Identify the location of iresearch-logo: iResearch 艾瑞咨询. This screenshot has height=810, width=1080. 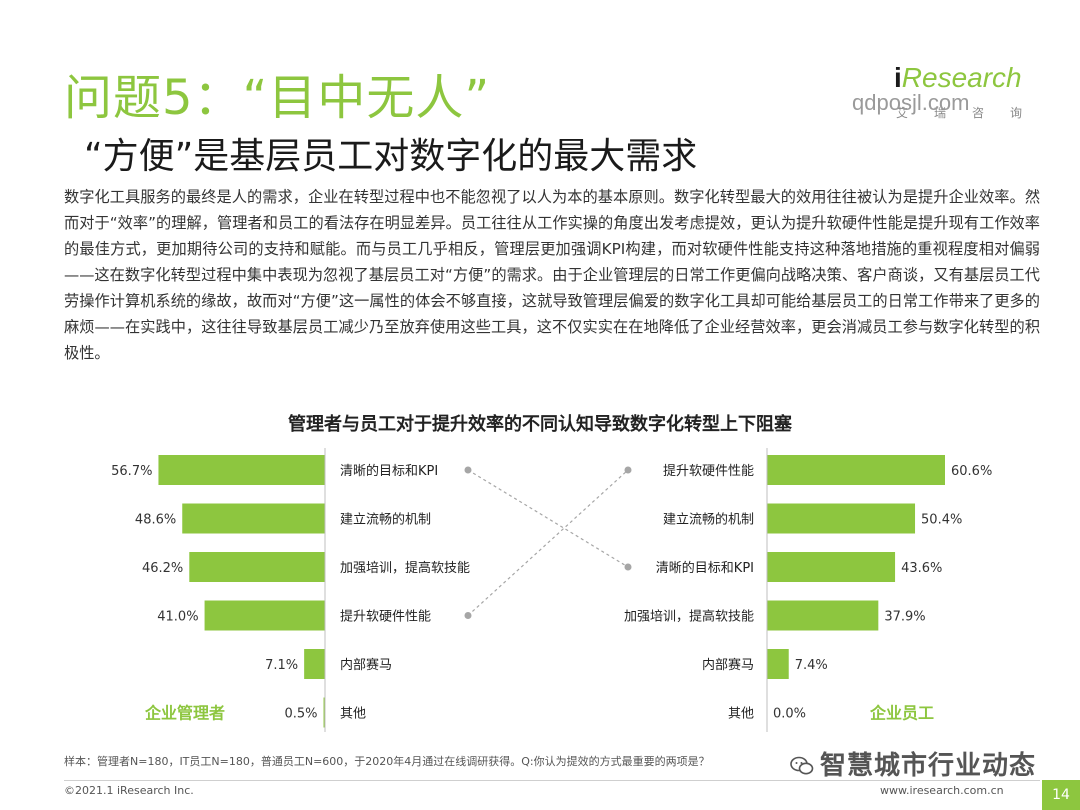
(962, 91).